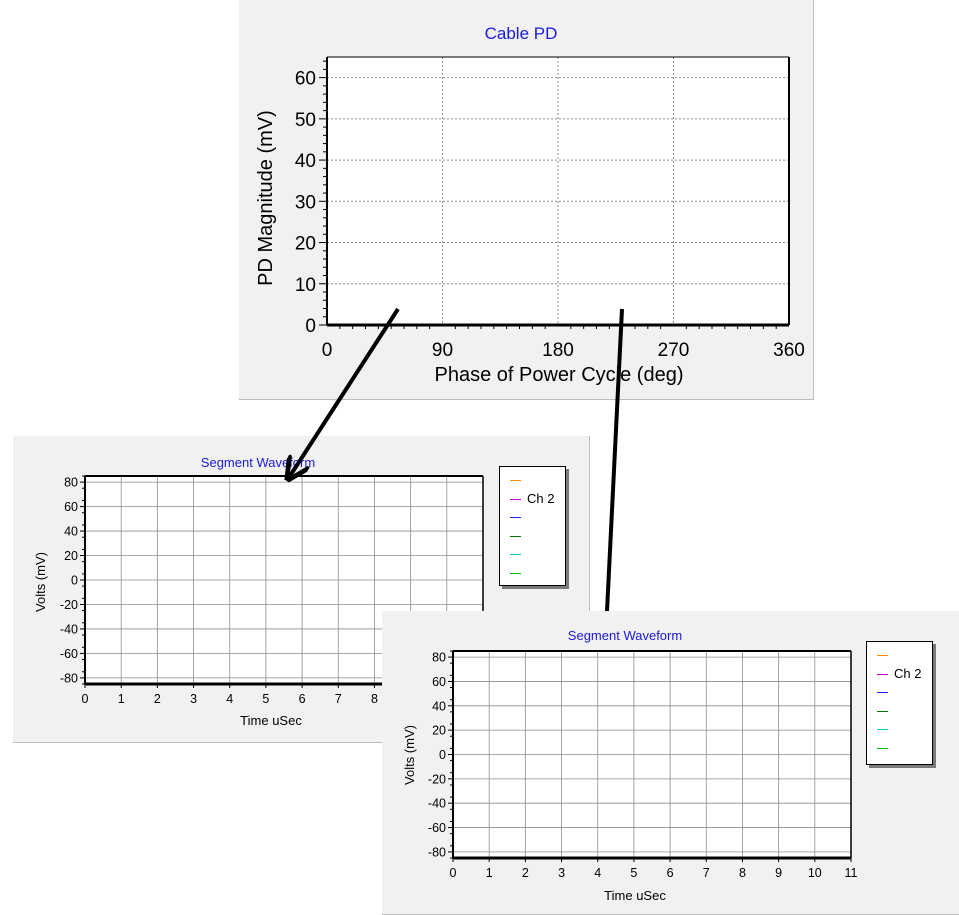 The image size is (959, 915). I want to click on connector-arrow-left, so click(344, 393).